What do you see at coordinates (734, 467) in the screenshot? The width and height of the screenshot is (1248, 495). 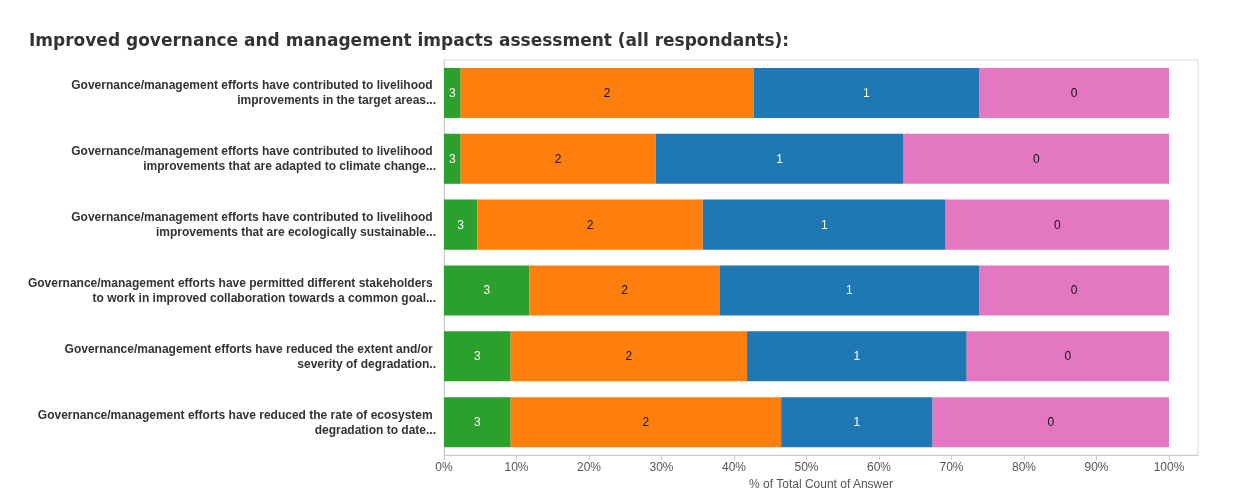 I see `x-tick-label: 40%` at bounding box center [734, 467].